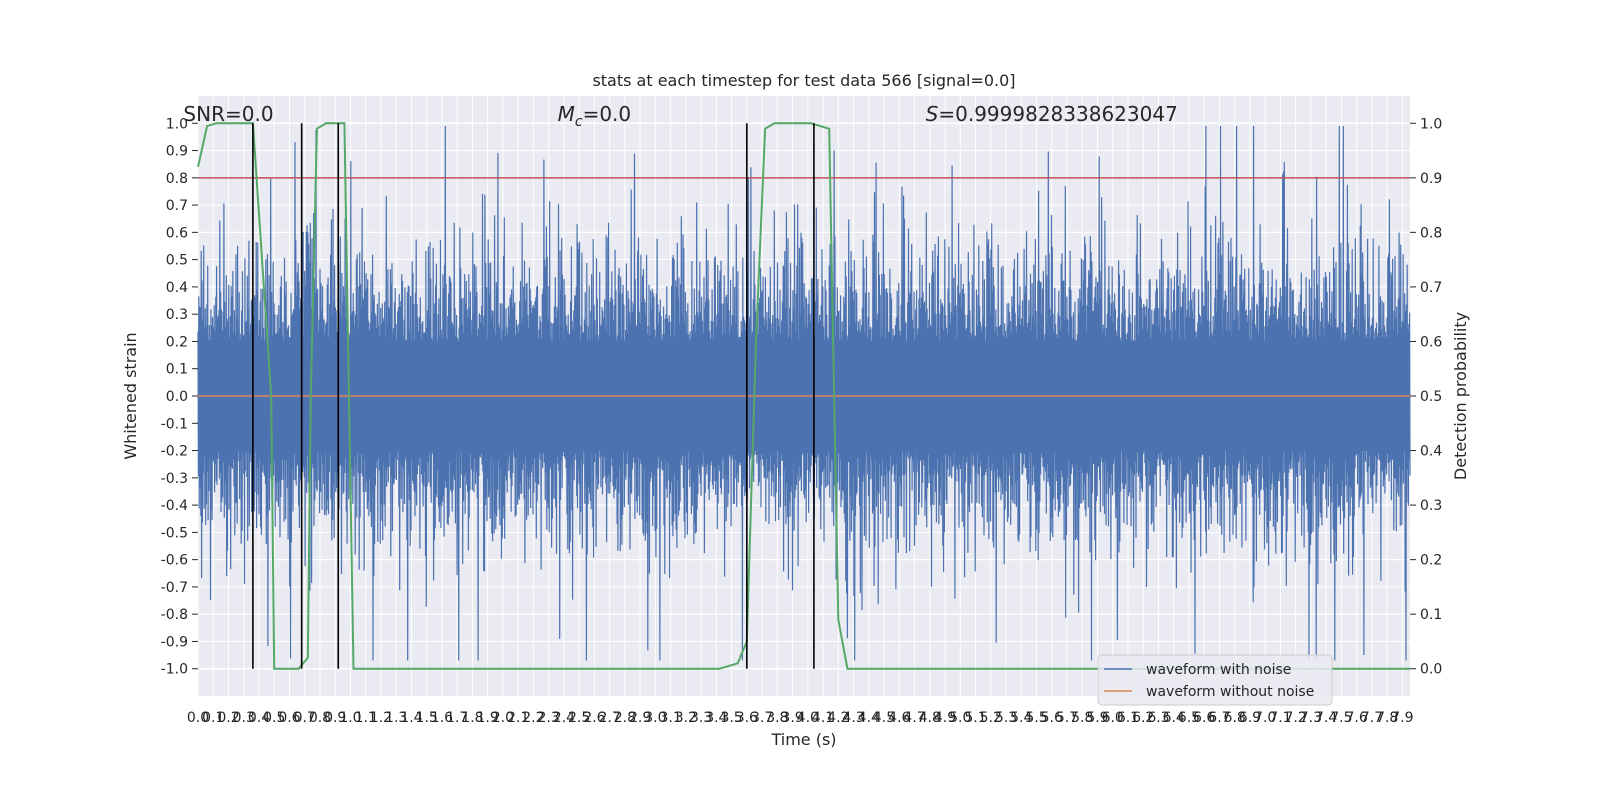 Image resolution: width=1600 pixels, height=800 pixels. Describe the element at coordinates (1372, 718) in the screenshot. I see `x-tick-label: 7.7` at that location.